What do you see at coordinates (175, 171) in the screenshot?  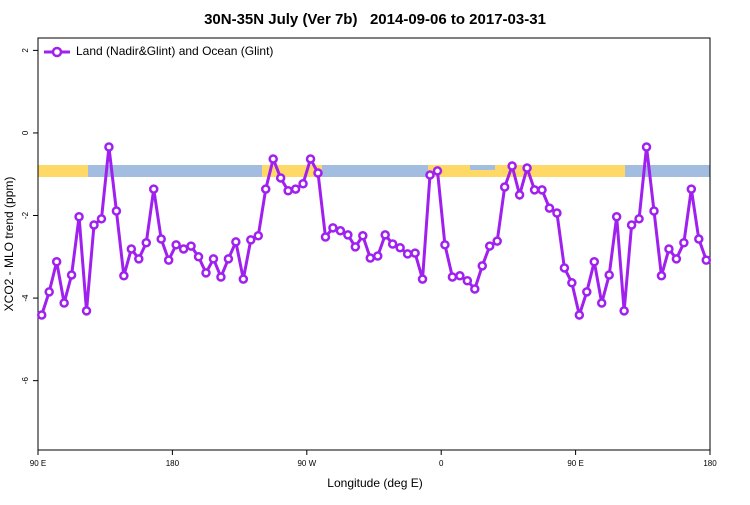 I see `ocean-strip` at bounding box center [175, 171].